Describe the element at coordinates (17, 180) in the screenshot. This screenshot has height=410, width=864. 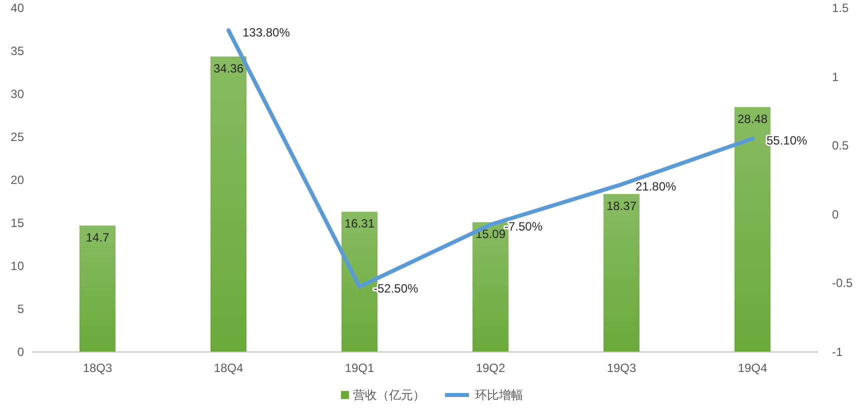
I see `y-tick-label: 20` at that location.